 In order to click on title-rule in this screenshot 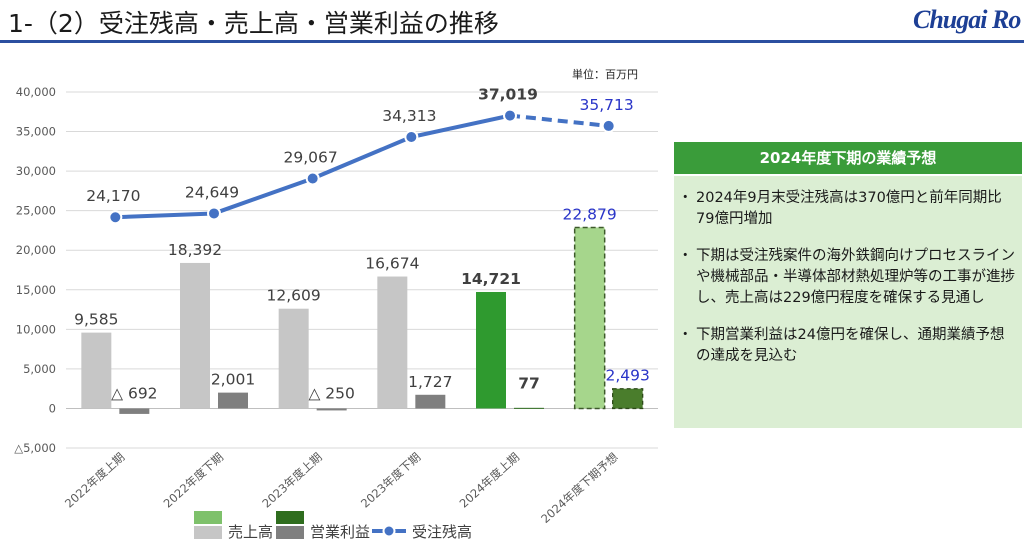, I will do `click(512, 41)`.